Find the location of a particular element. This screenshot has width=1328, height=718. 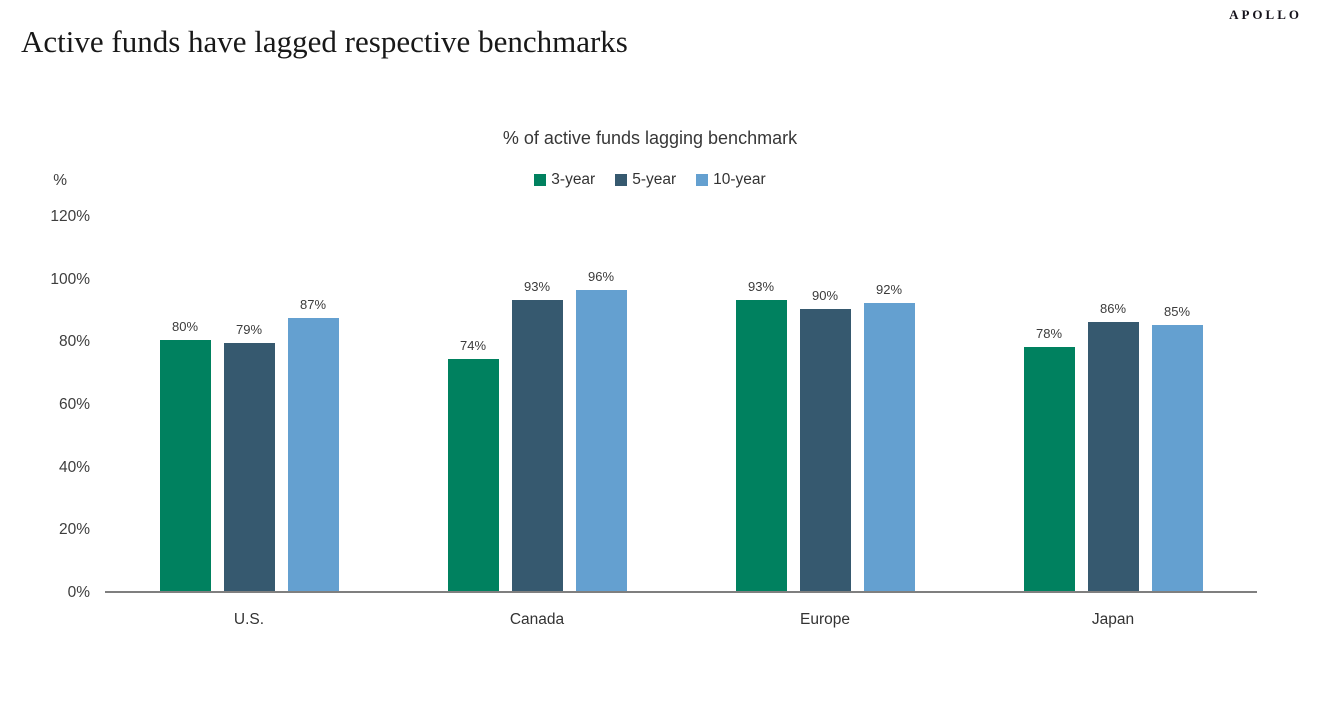

bar-value-label-japan-10-year: 85% is located at coordinates (1177, 311).